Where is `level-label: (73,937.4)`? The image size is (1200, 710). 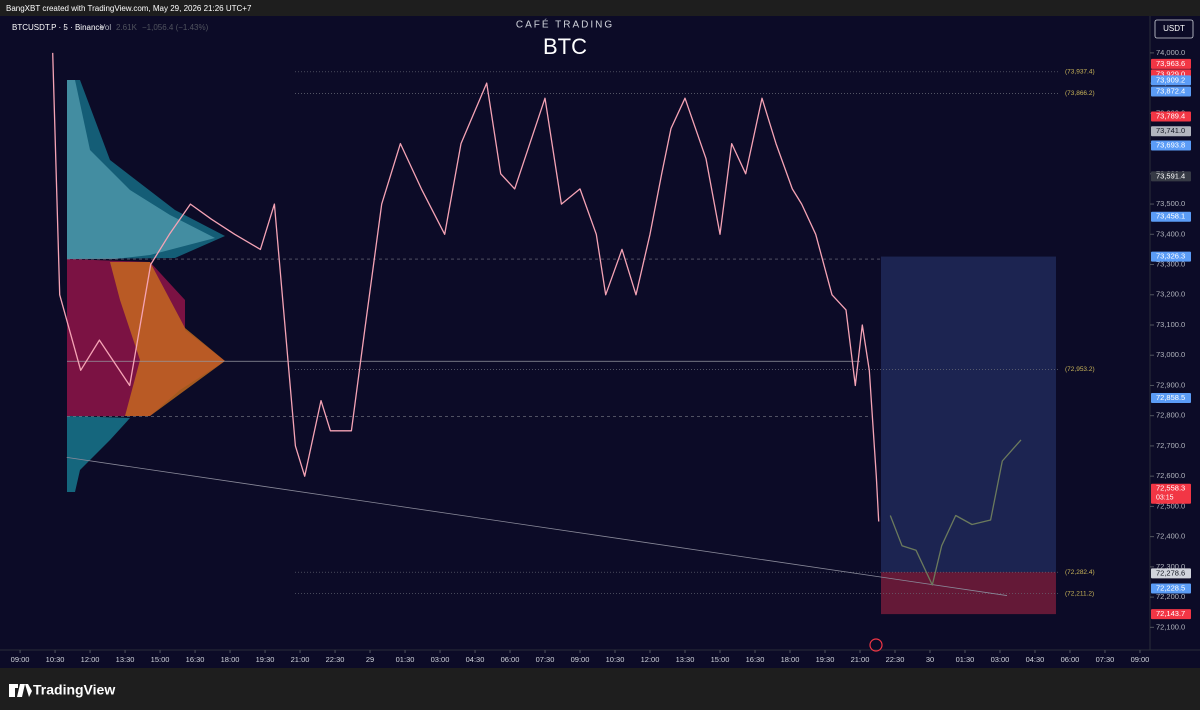
level-label: (73,937.4) is located at coordinates (1080, 72).